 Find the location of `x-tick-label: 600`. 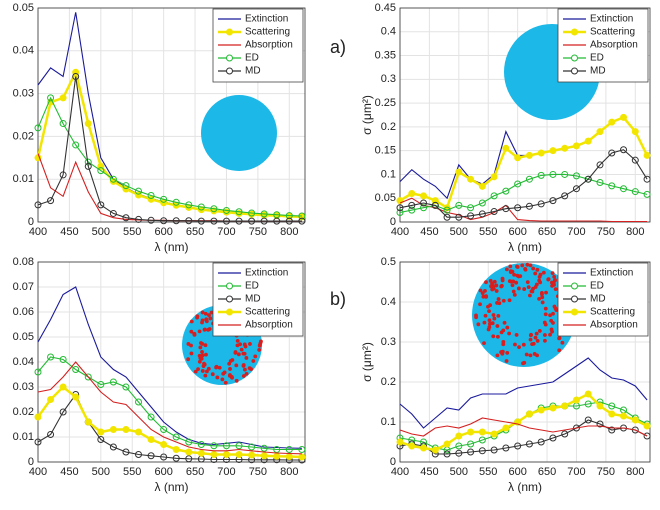

x-tick-label: 600 is located at coordinates (517, 232).